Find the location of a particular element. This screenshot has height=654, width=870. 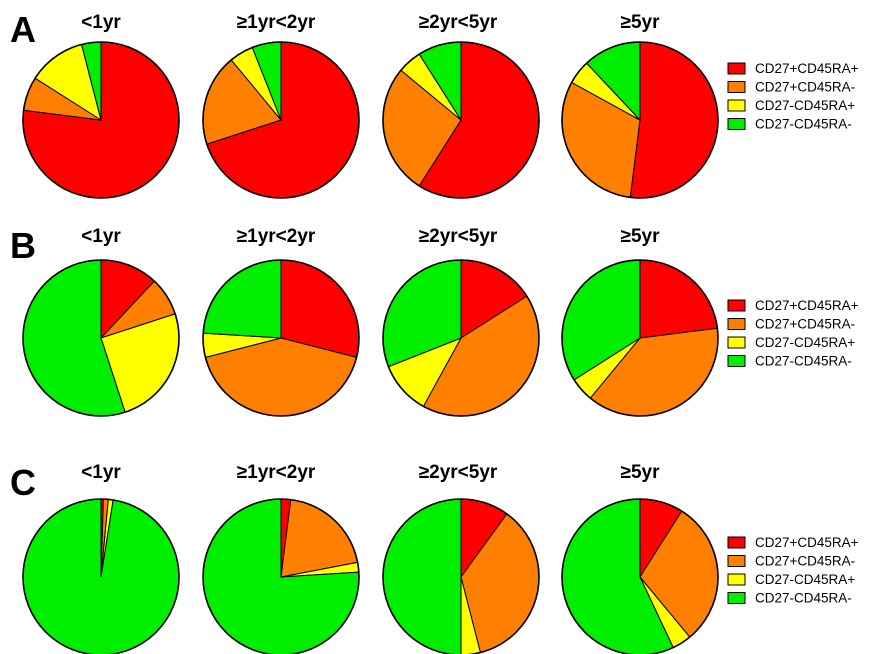

panel-label-b: B is located at coordinates (23, 245).